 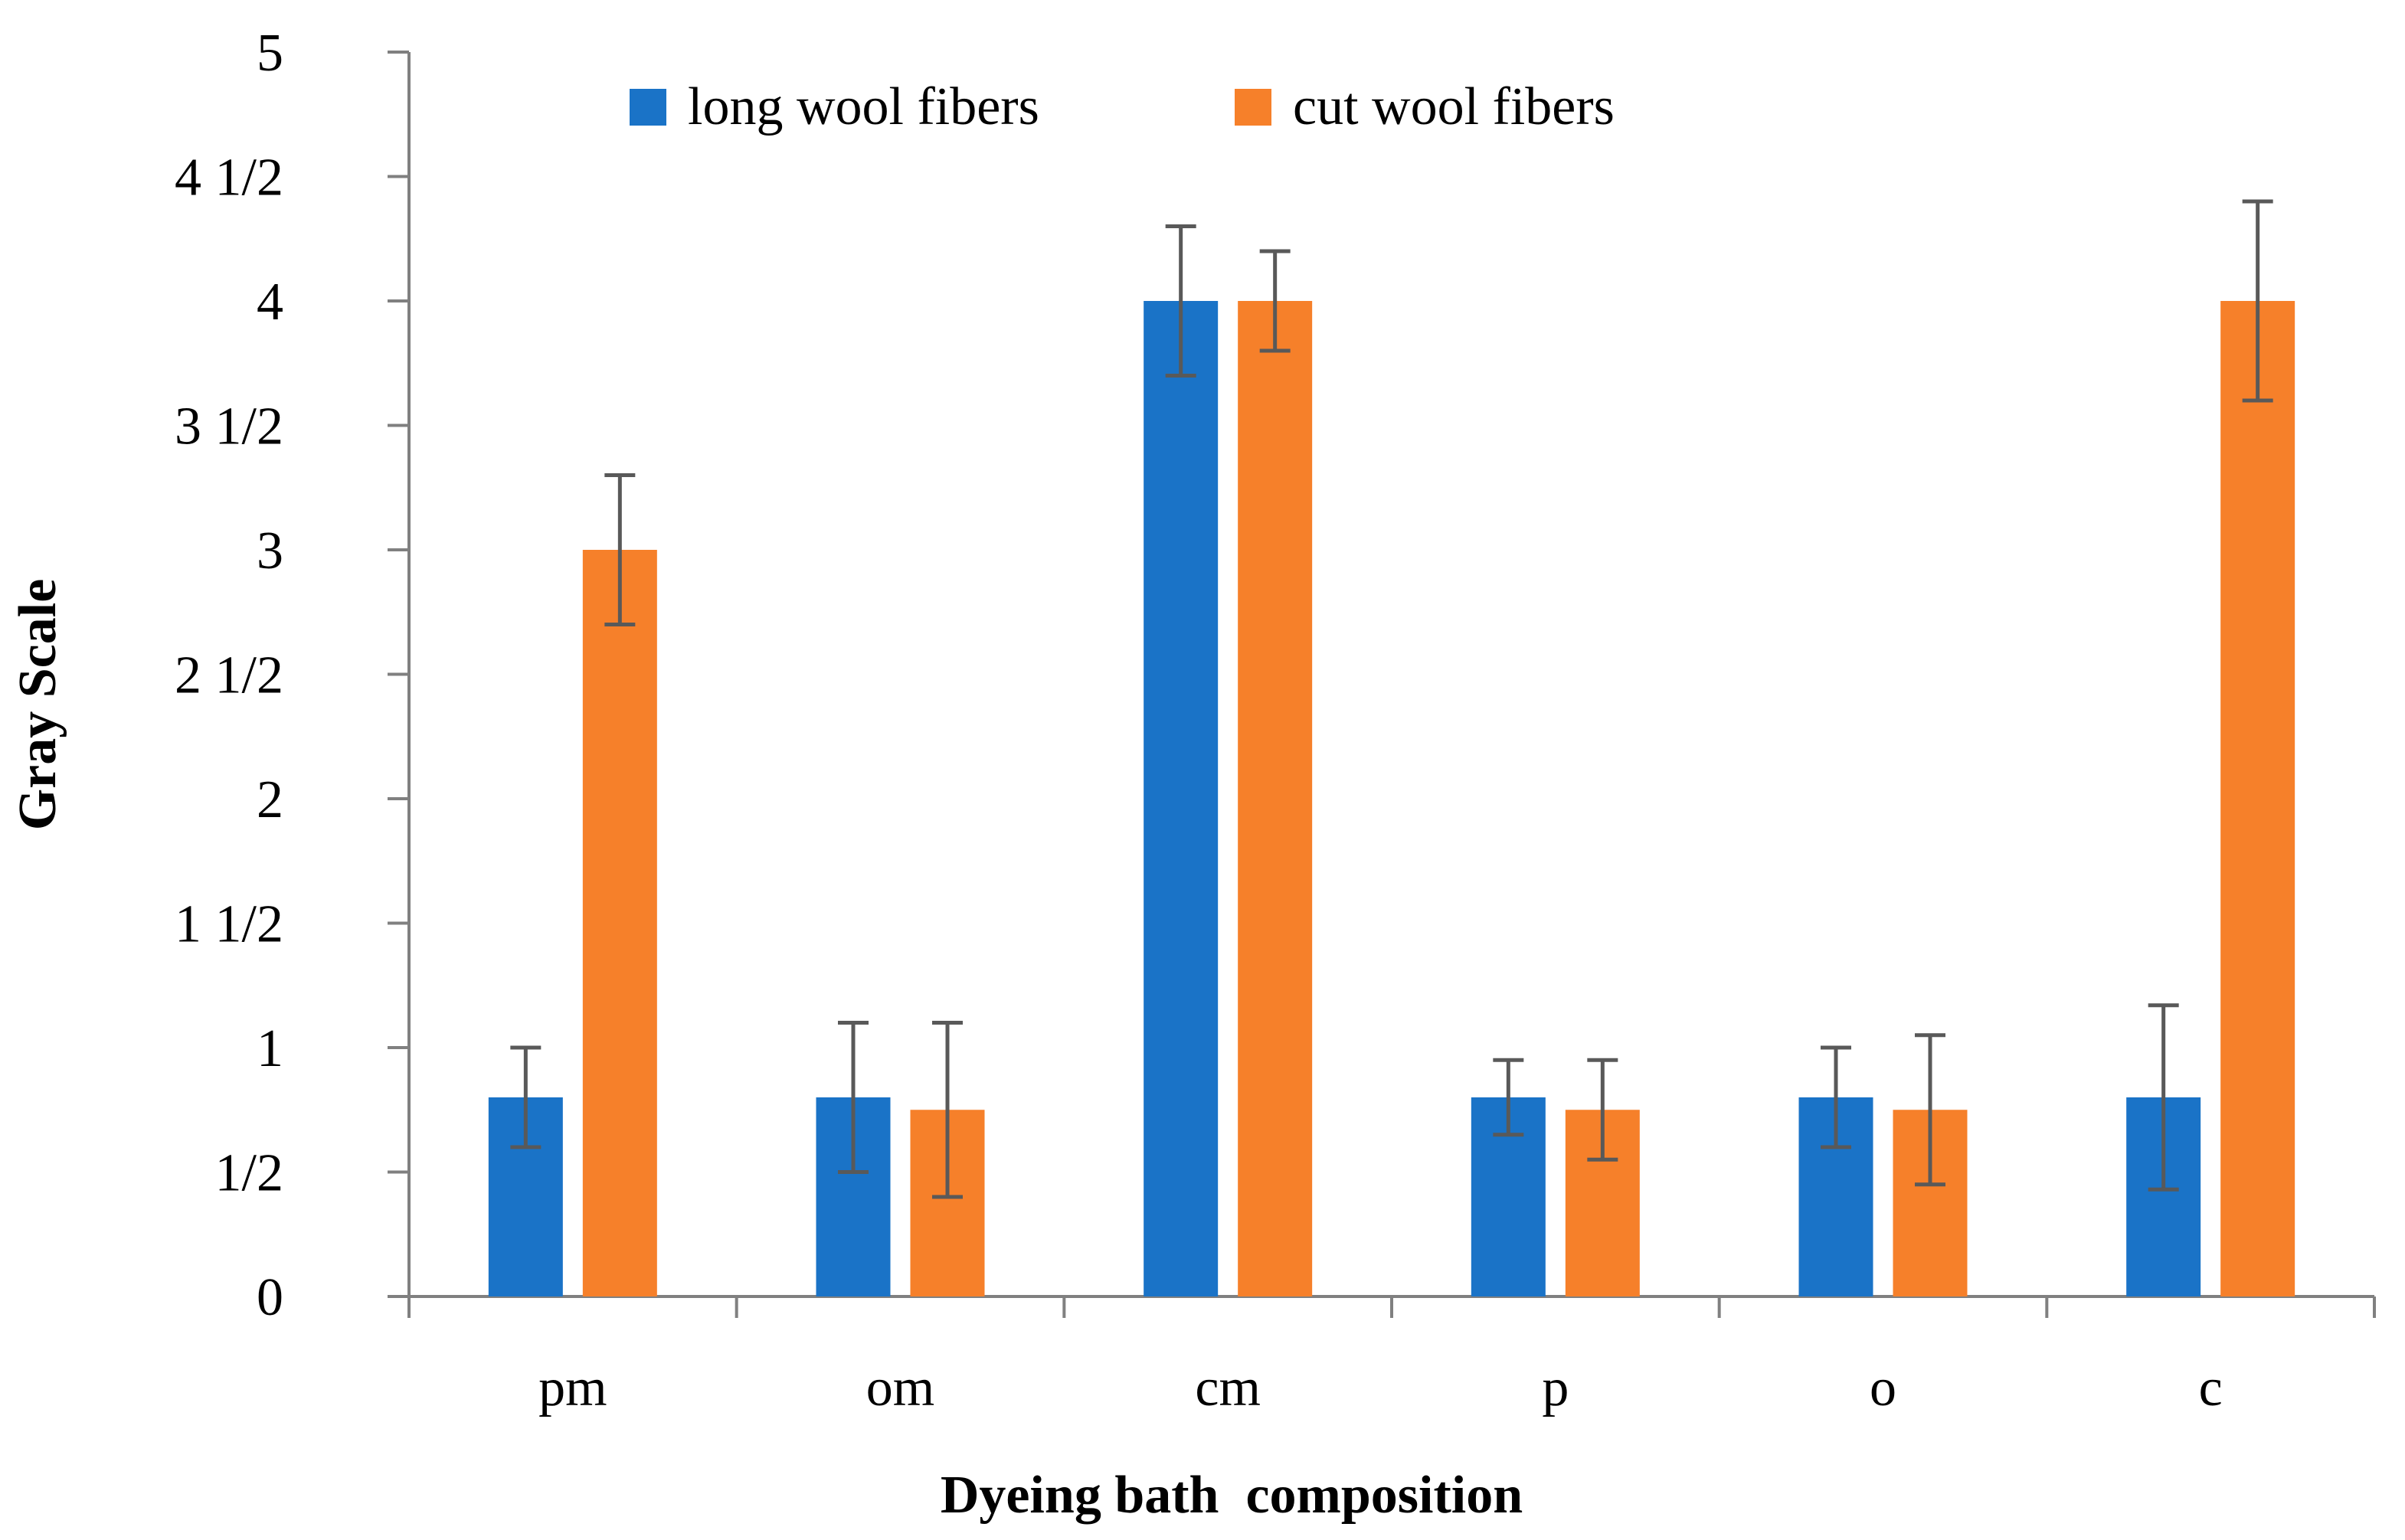 I want to click on legend-label-long-wool: long wool fibers, so click(x=864, y=106).